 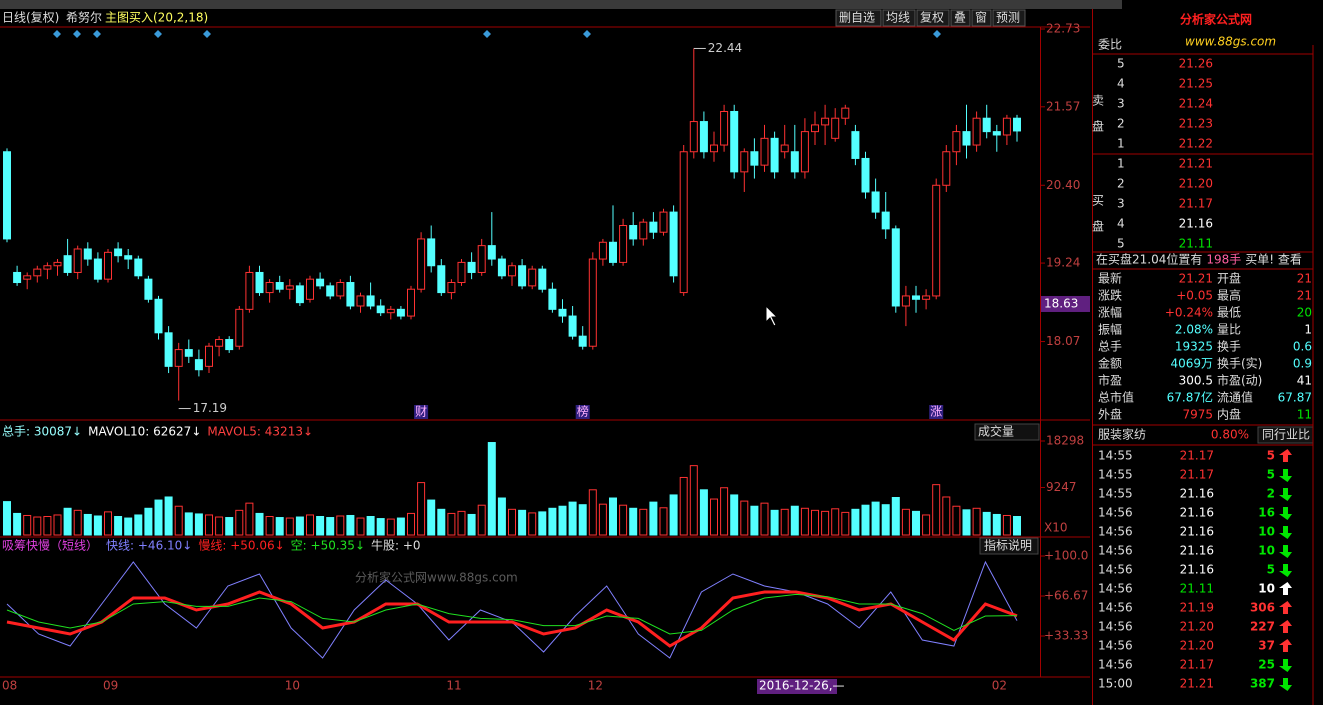 I want to click on indicator-button, so click(x=1009, y=546).